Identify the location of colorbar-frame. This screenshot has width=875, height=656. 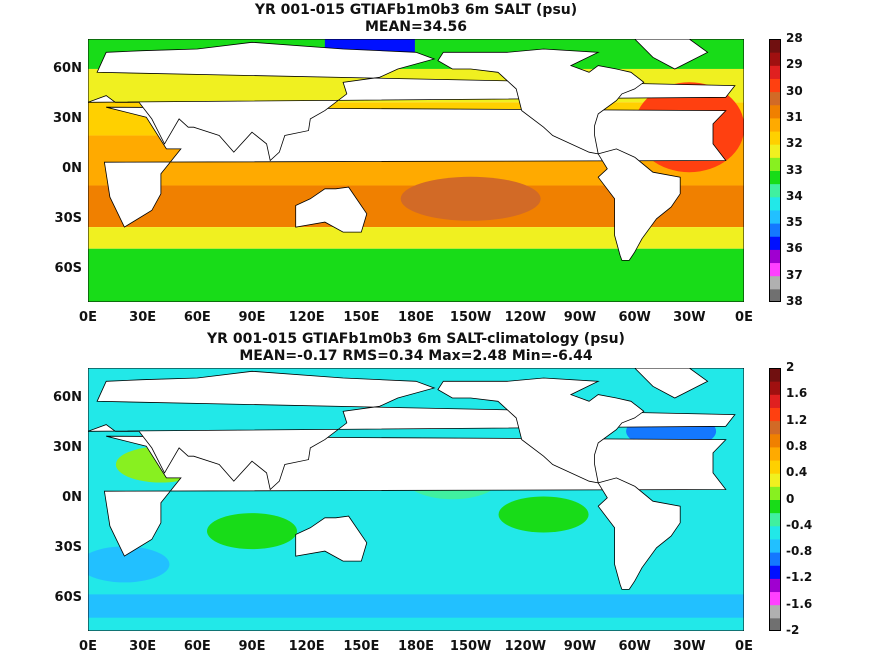
(775, 499).